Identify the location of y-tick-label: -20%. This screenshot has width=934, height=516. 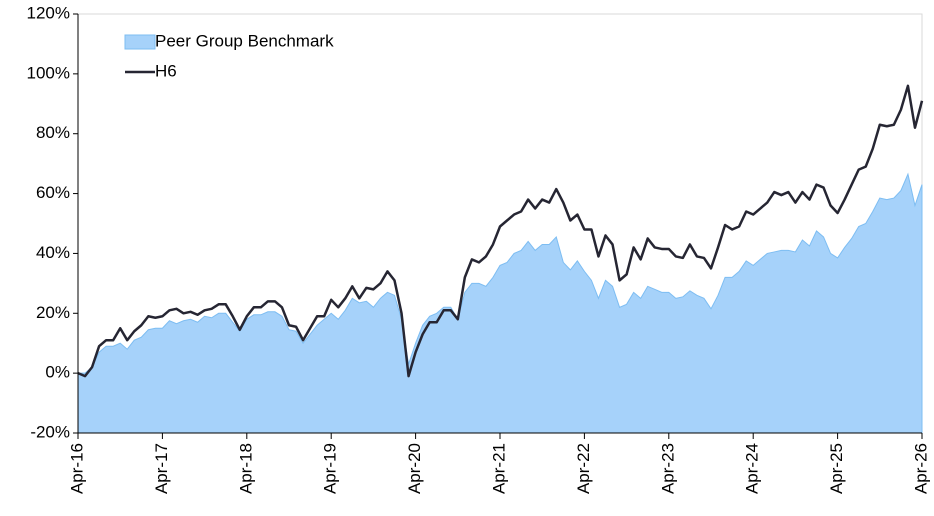
(50, 431).